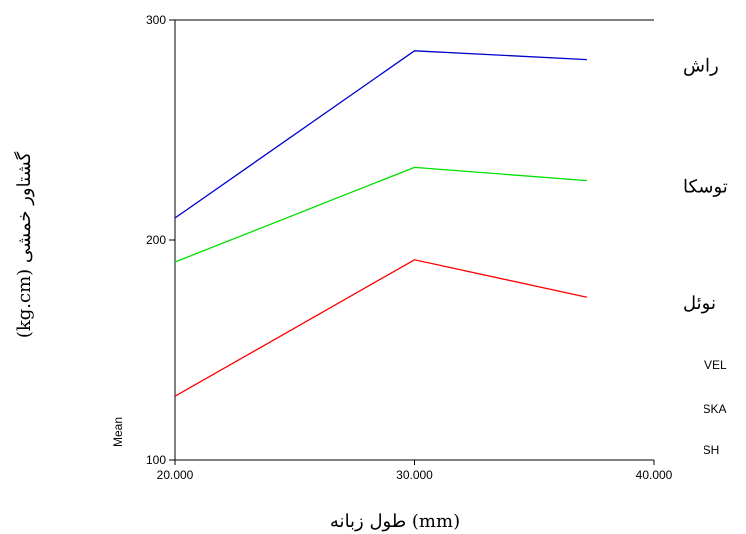  What do you see at coordinates (156, 20) in the screenshot?
I see `y-tick-label: 300` at bounding box center [156, 20].